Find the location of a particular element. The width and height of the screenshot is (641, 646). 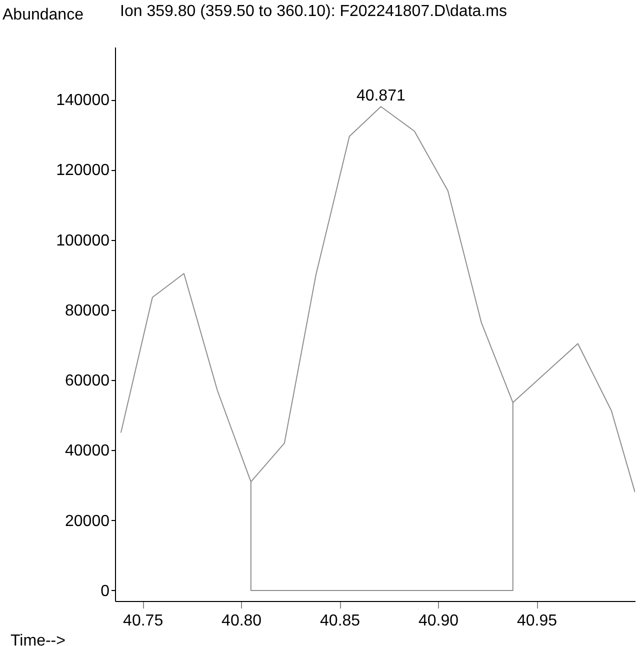

annotation: 40.871 is located at coordinates (381, 96).